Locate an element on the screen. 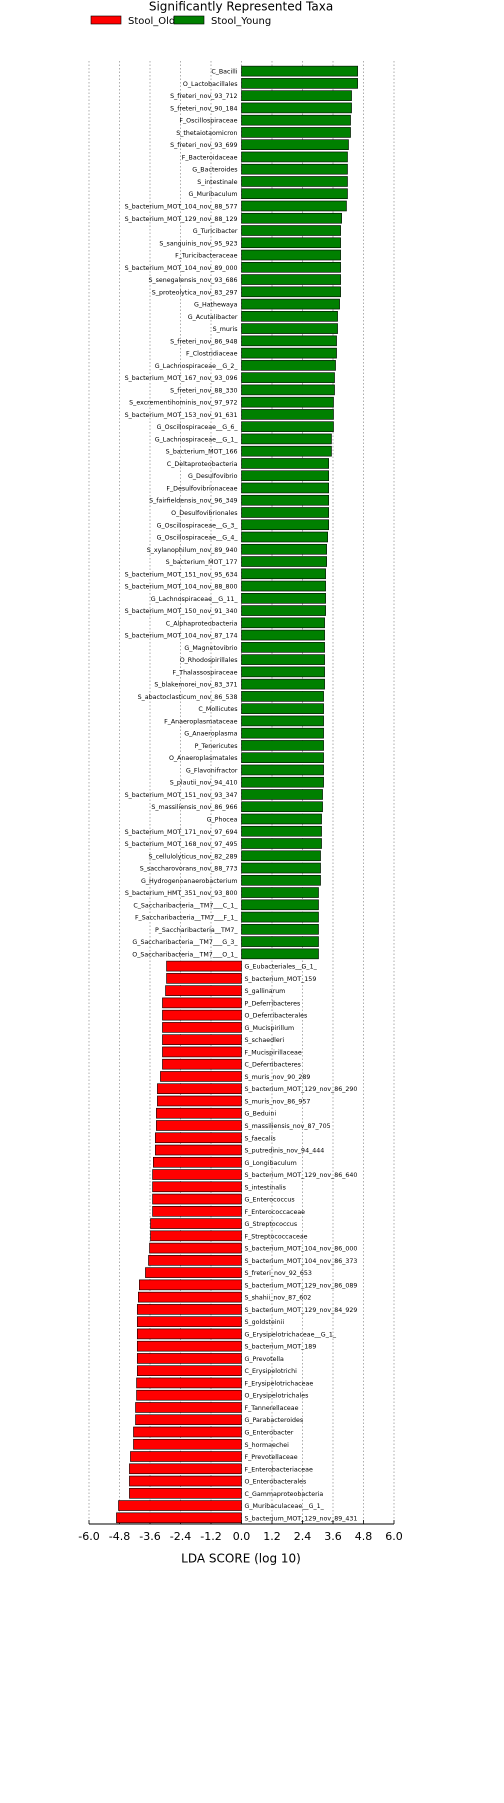  category-label: C_Deferribacteres is located at coordinates (273, 1065).